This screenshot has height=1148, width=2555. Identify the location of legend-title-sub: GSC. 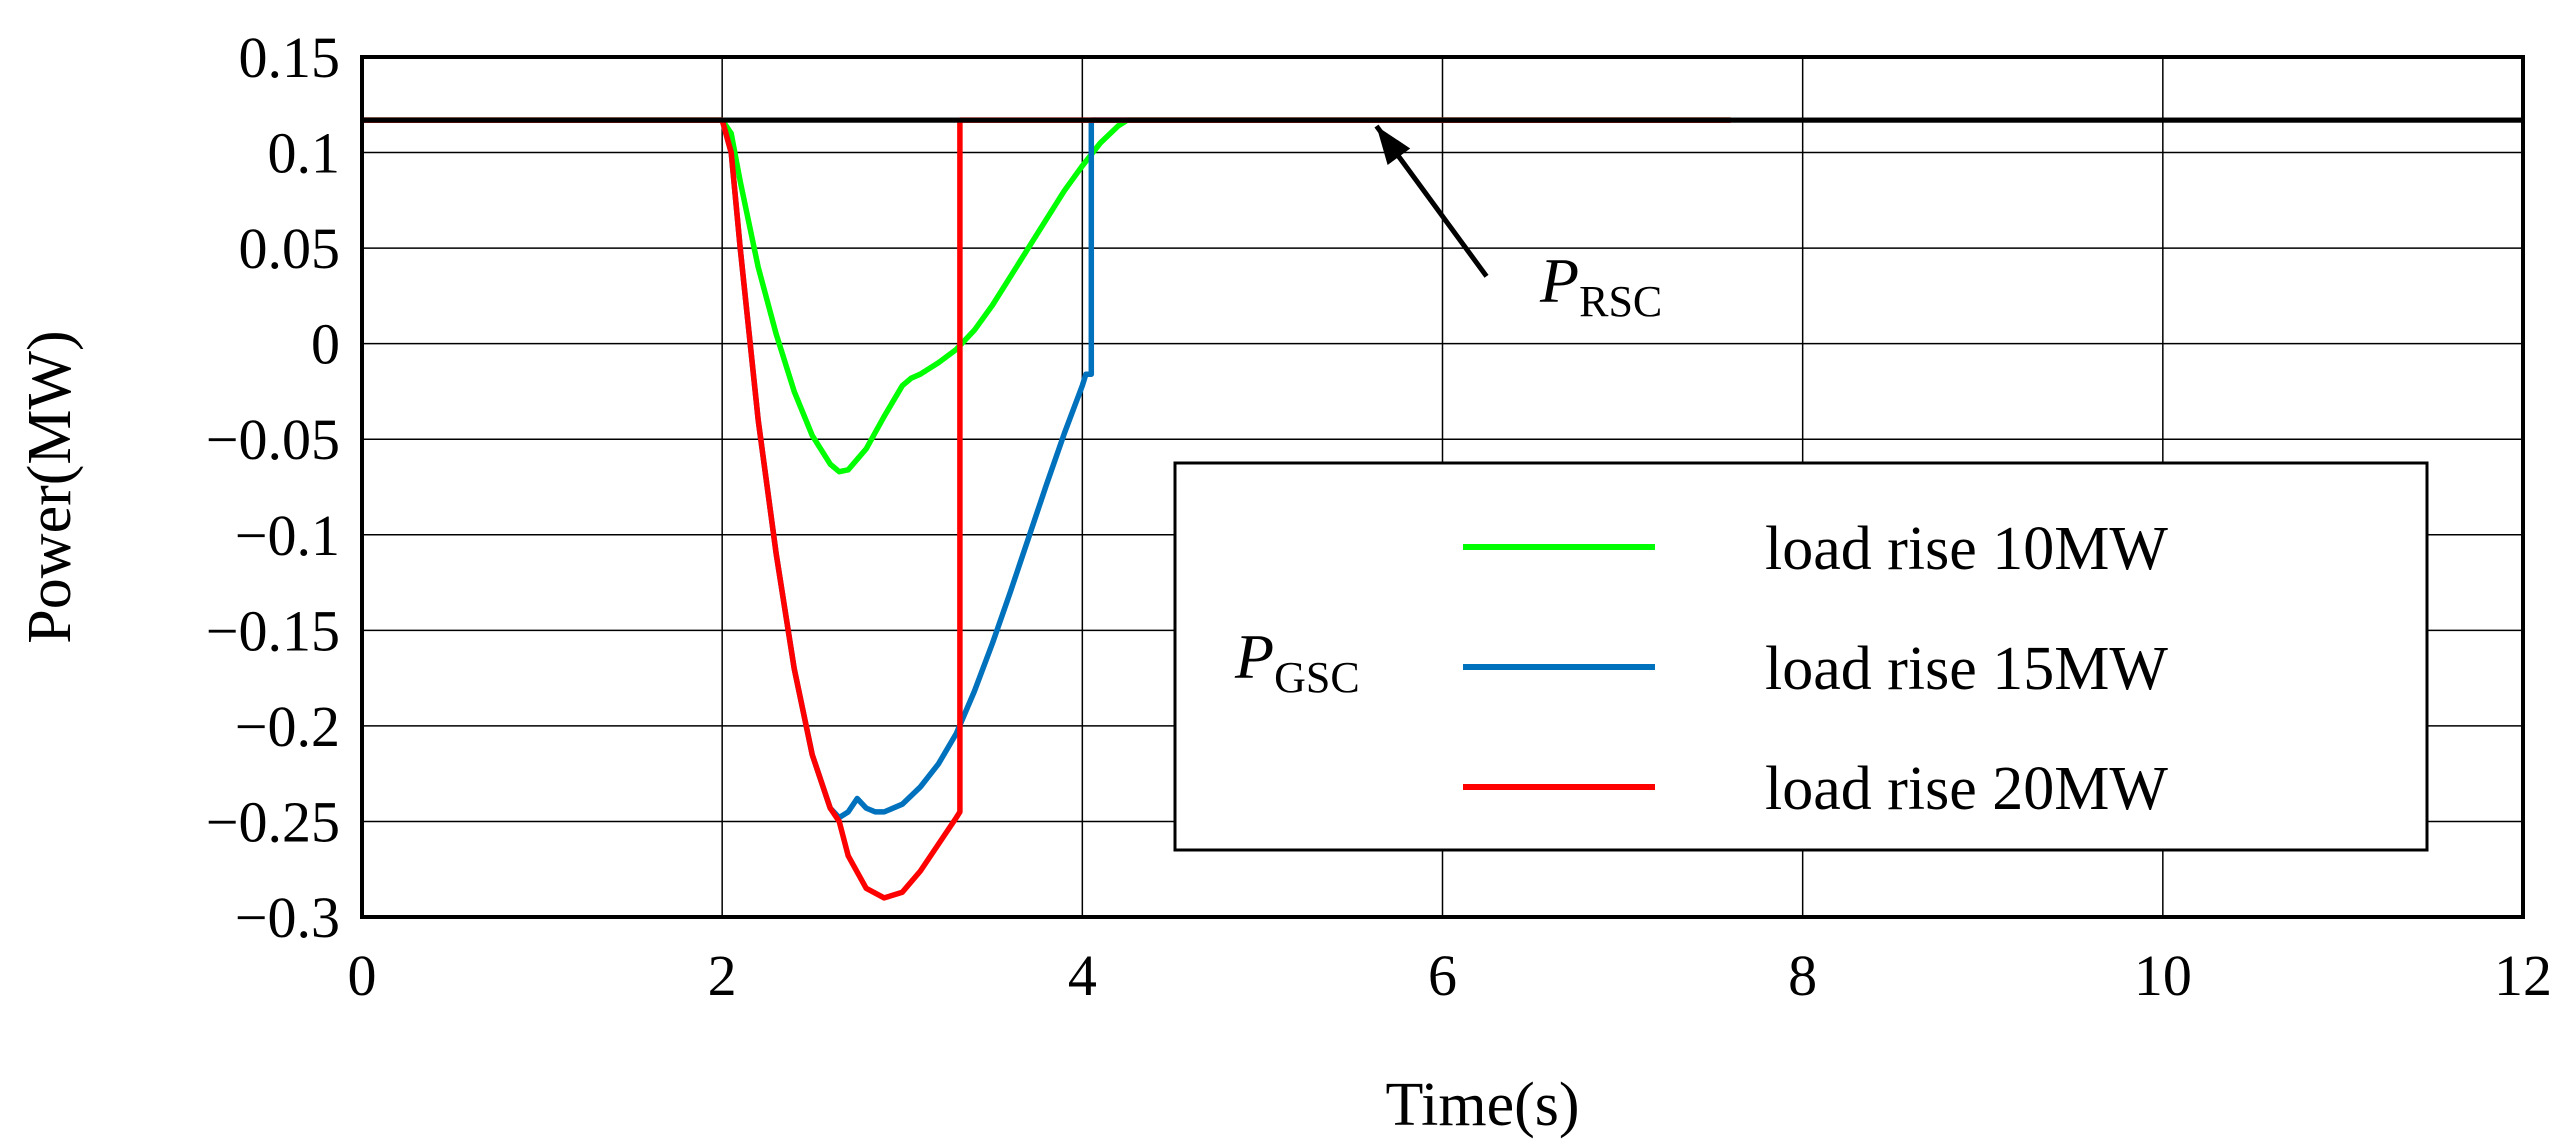
(1317, 677).